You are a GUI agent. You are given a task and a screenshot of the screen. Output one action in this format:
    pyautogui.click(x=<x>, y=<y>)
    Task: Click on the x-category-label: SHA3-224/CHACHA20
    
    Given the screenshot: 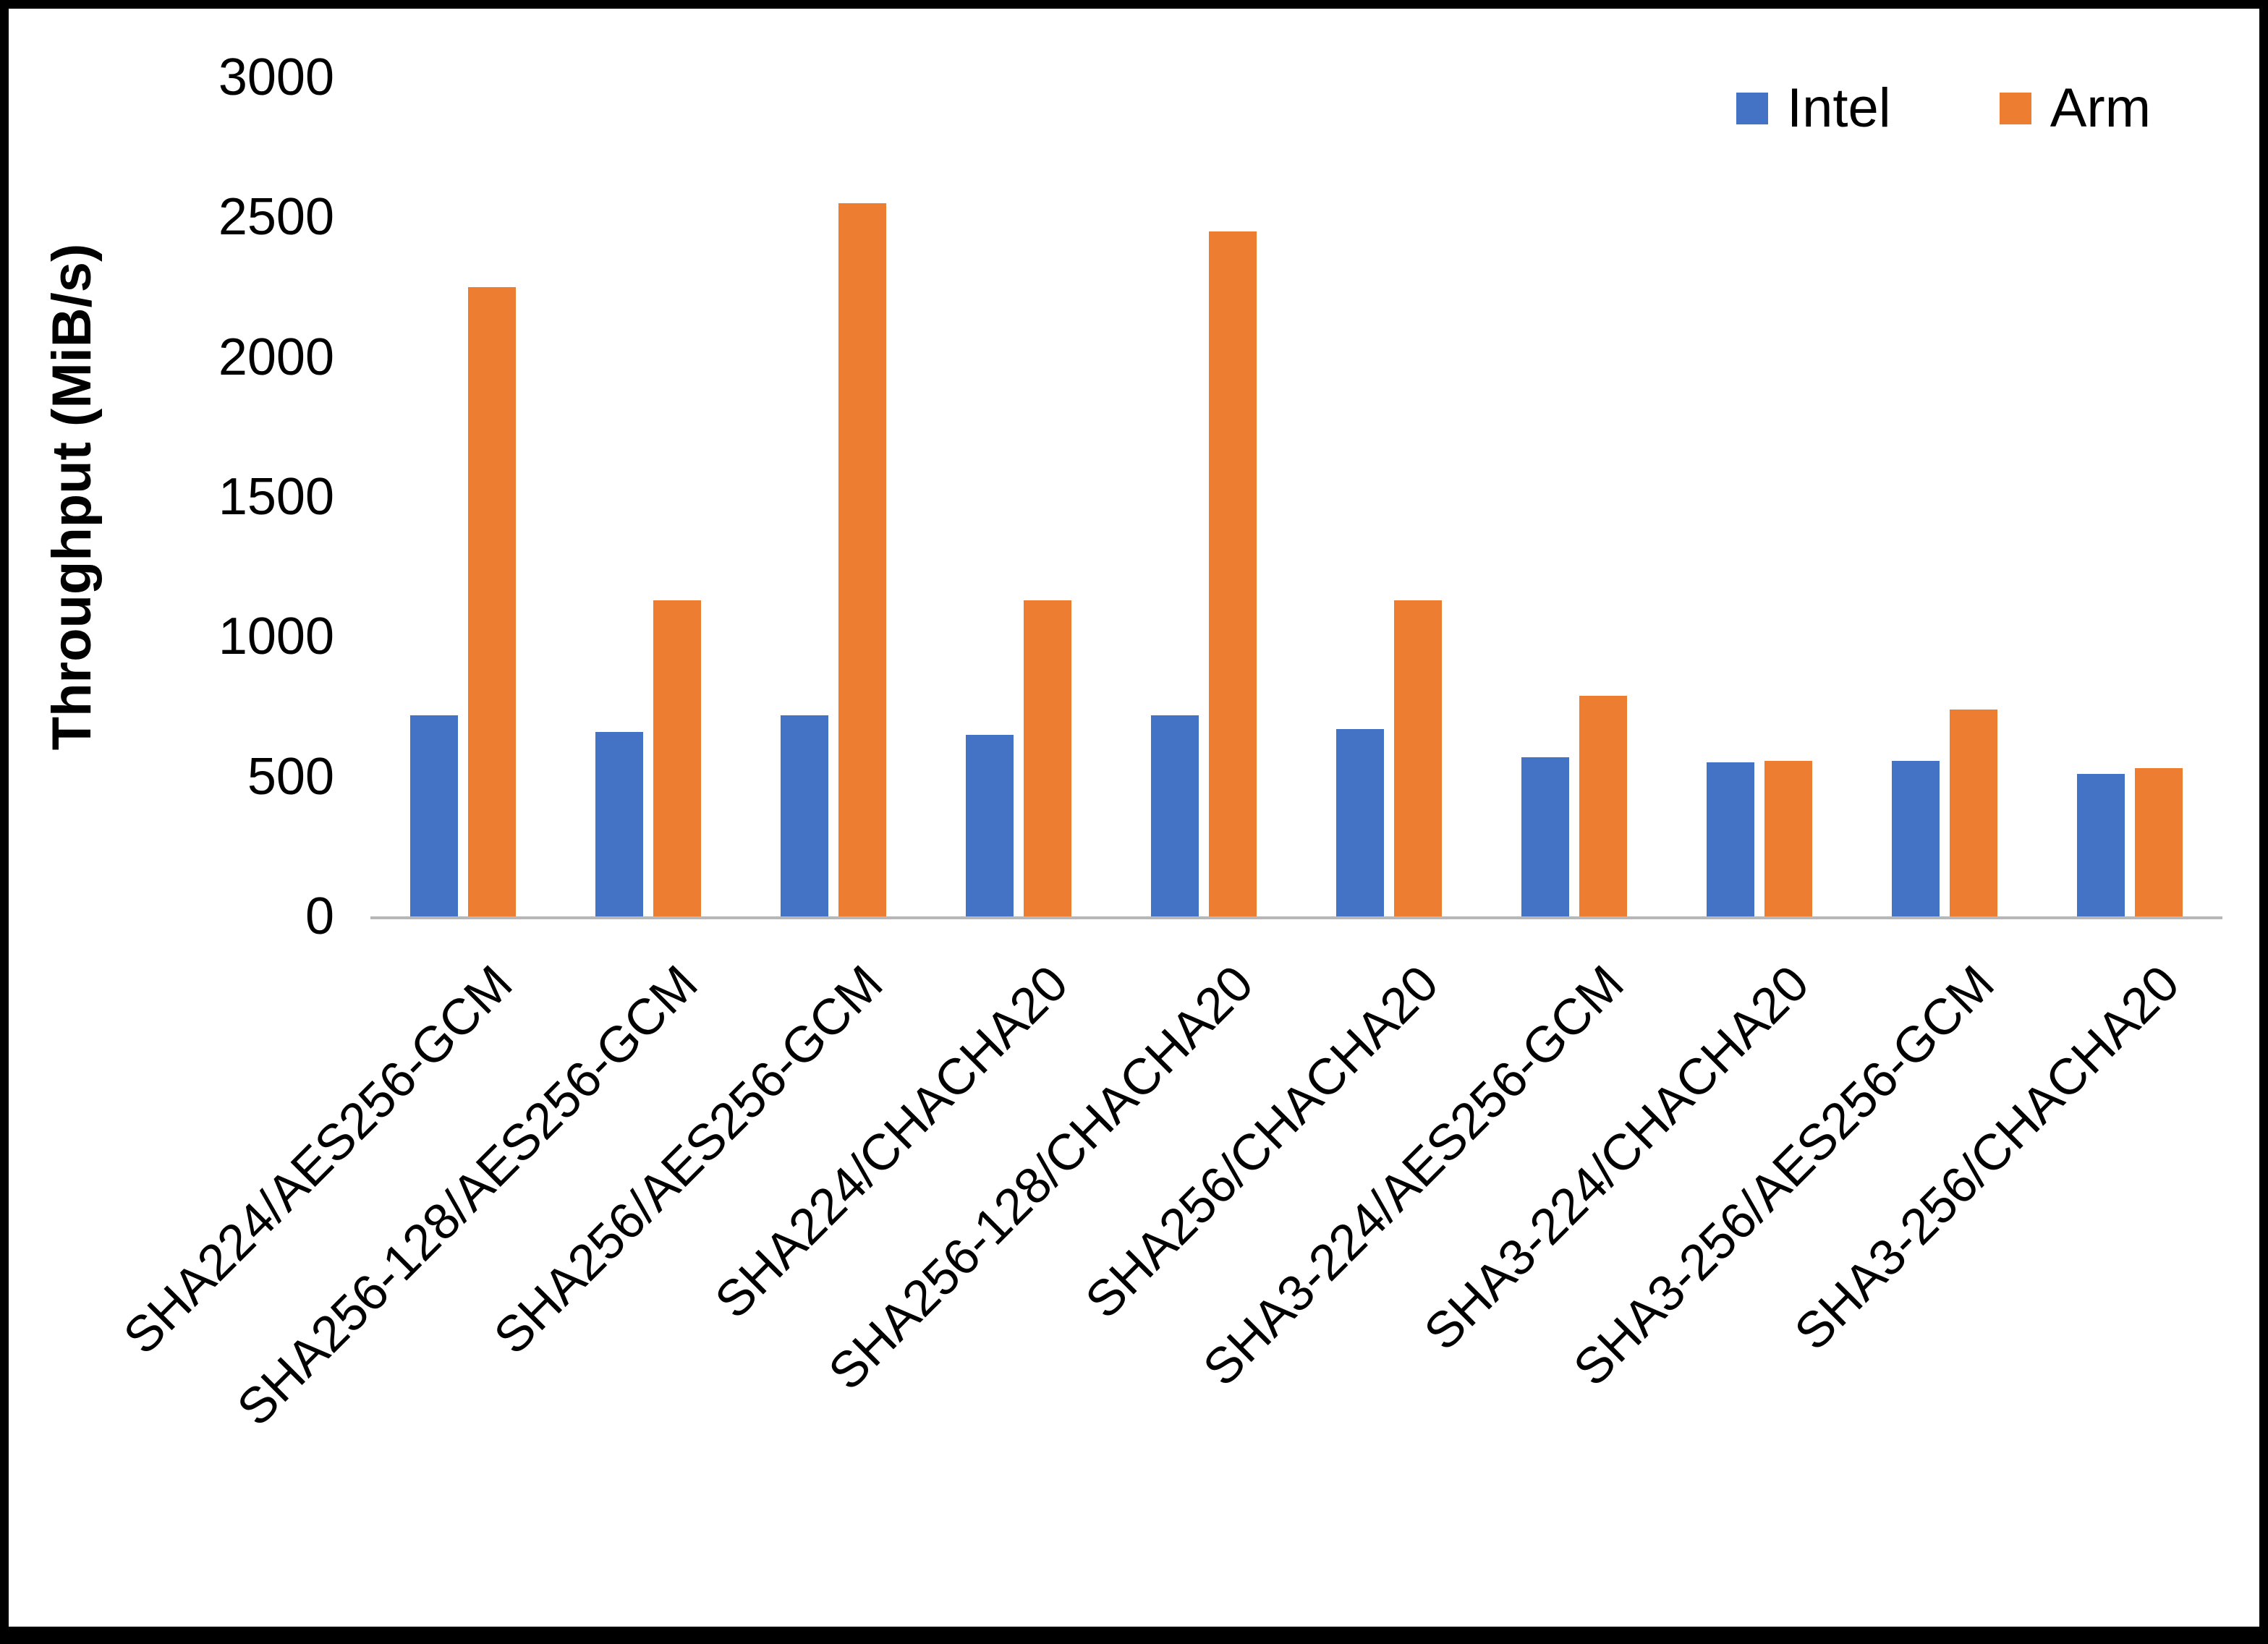 What is the action you would take?
    pyautogui.click(x=1616, y=1157)
    